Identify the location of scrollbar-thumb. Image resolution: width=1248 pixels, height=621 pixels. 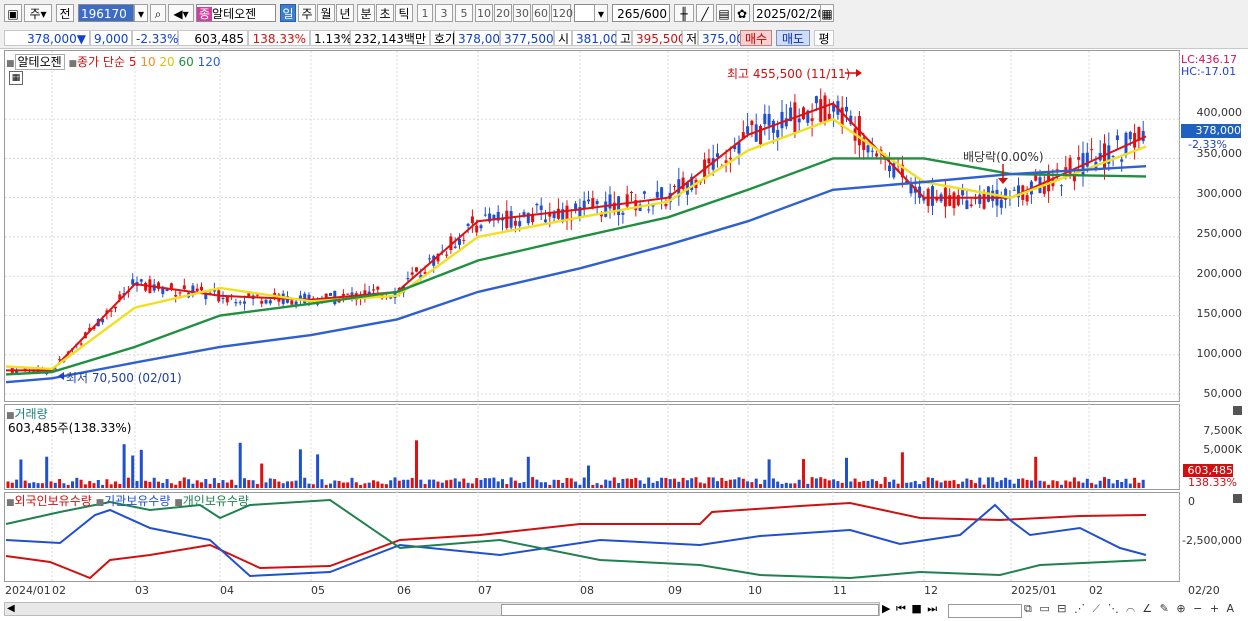
(690, 610).